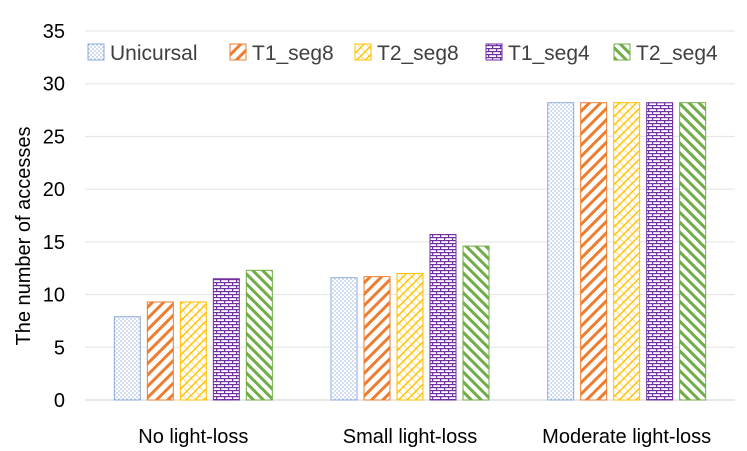 The height and width of the screenshot is (451, 747). Describe the element at coordinates (677, 53) in the screenshot. I see `legend-label: T2_seg4` at that location.